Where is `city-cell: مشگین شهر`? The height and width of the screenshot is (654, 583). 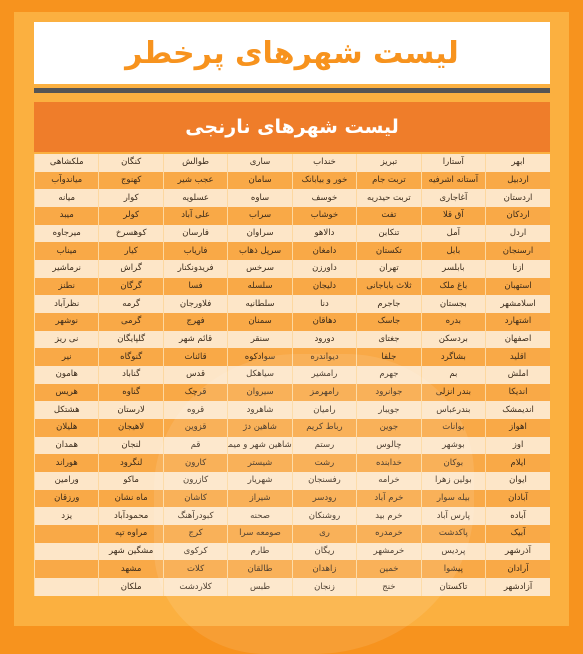 city-cell: مشگین شهر is located at coordinates (131, 551).